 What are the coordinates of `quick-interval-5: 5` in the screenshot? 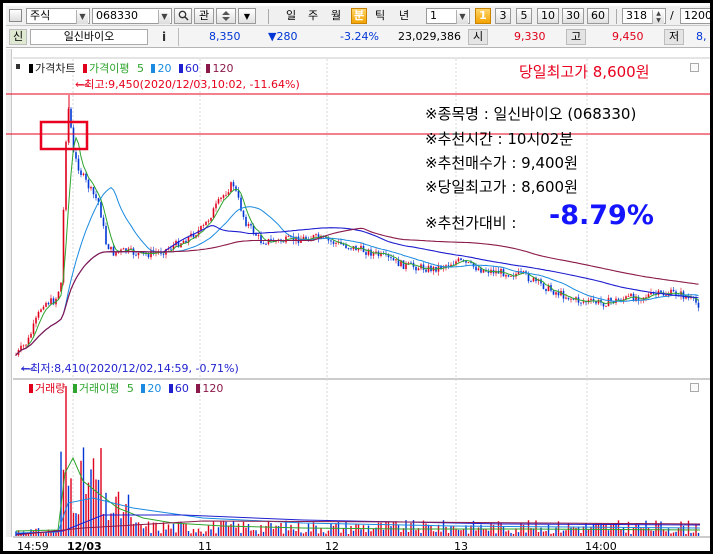 It's located at (524, 16).